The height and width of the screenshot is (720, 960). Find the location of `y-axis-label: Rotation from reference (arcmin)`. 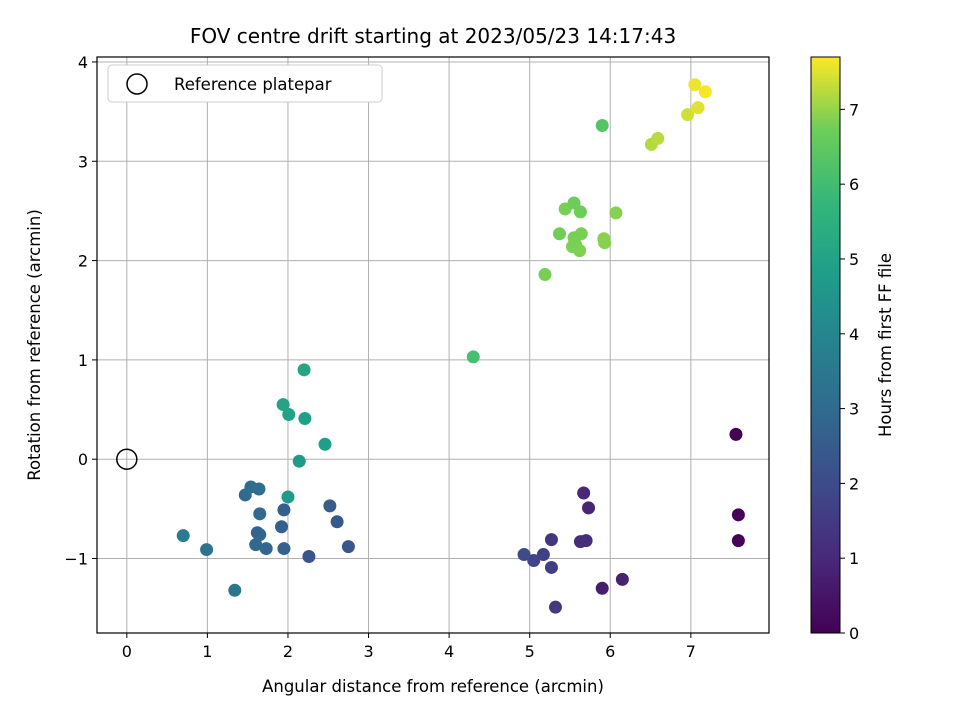

y-axis-label: Rotation from reference (arcmin) is located at coordinates (34, 345).